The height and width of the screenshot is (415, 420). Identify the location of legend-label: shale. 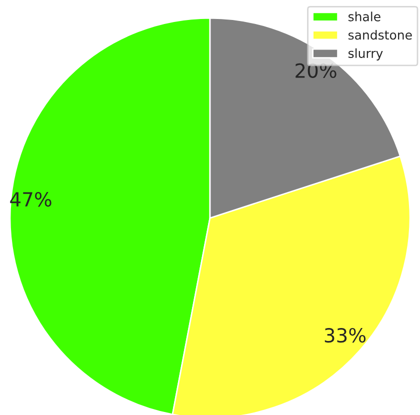
(364, 17).